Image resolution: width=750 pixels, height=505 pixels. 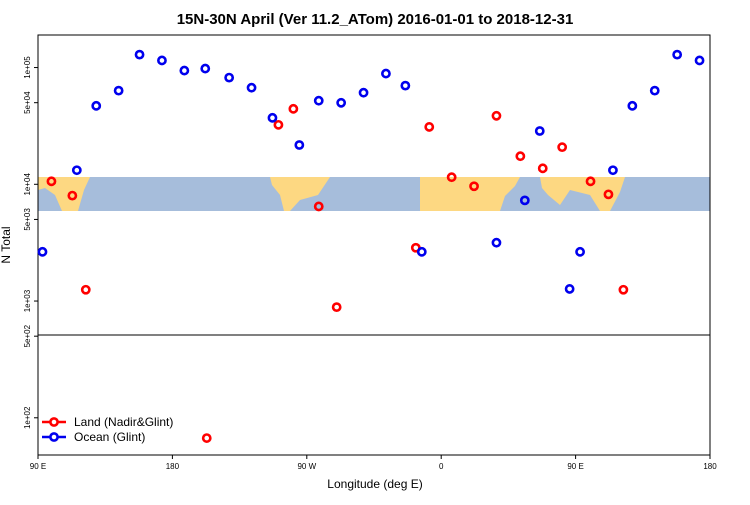 I want to click on y-tick-label: 1e+05, so click(x=27, y=67).